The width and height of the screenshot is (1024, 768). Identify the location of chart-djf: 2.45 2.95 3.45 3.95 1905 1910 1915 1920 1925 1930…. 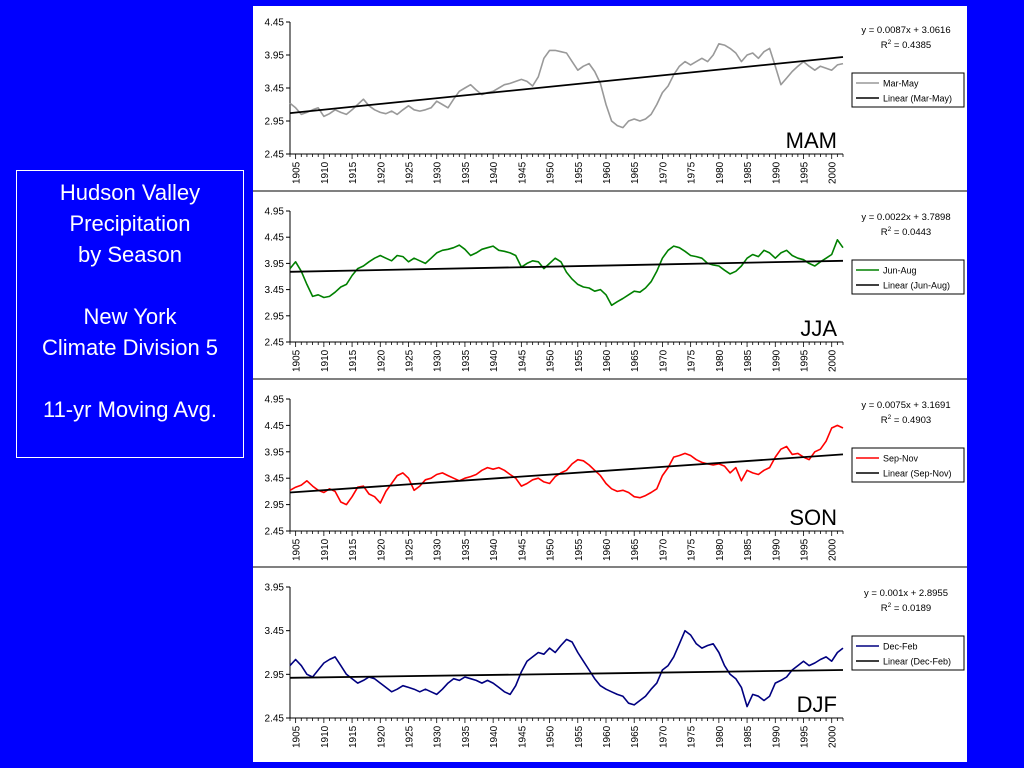
(615, 665).